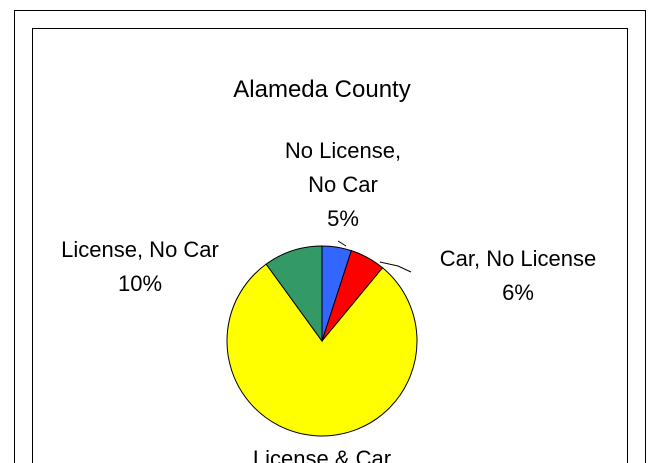 The height and width of the screenshot is (463, 659). What do you see at coordinates (322, 454) in the screenshot?
I see `slice-label: License & Car` at bounding box center [322, 454].